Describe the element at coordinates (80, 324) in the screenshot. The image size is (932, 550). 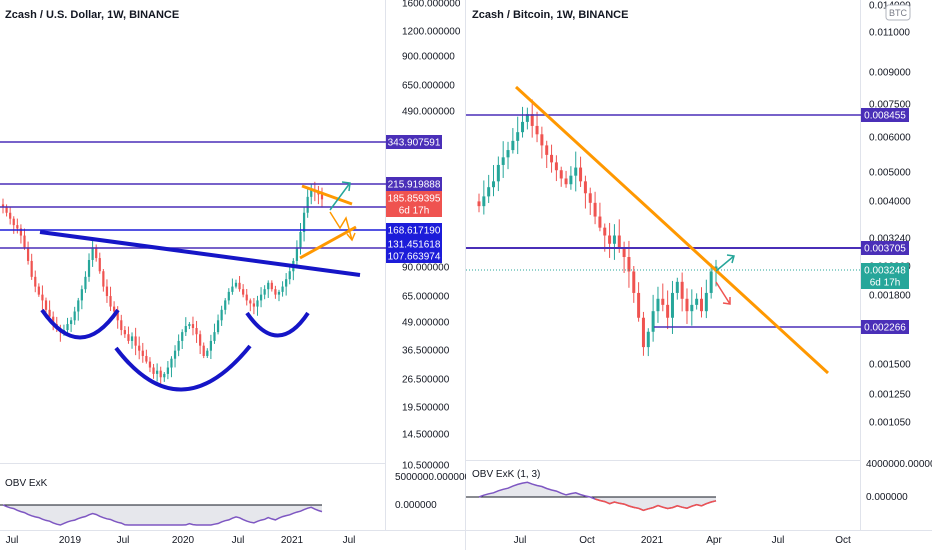
I see `left-shoulder-arc` at that location.